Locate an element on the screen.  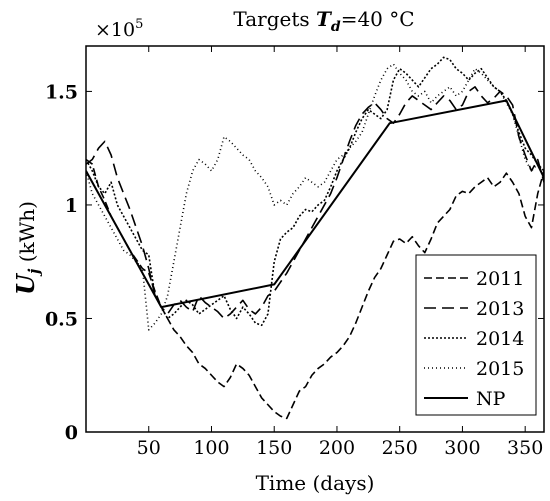
legend-box is located at coordinates (476, 335).